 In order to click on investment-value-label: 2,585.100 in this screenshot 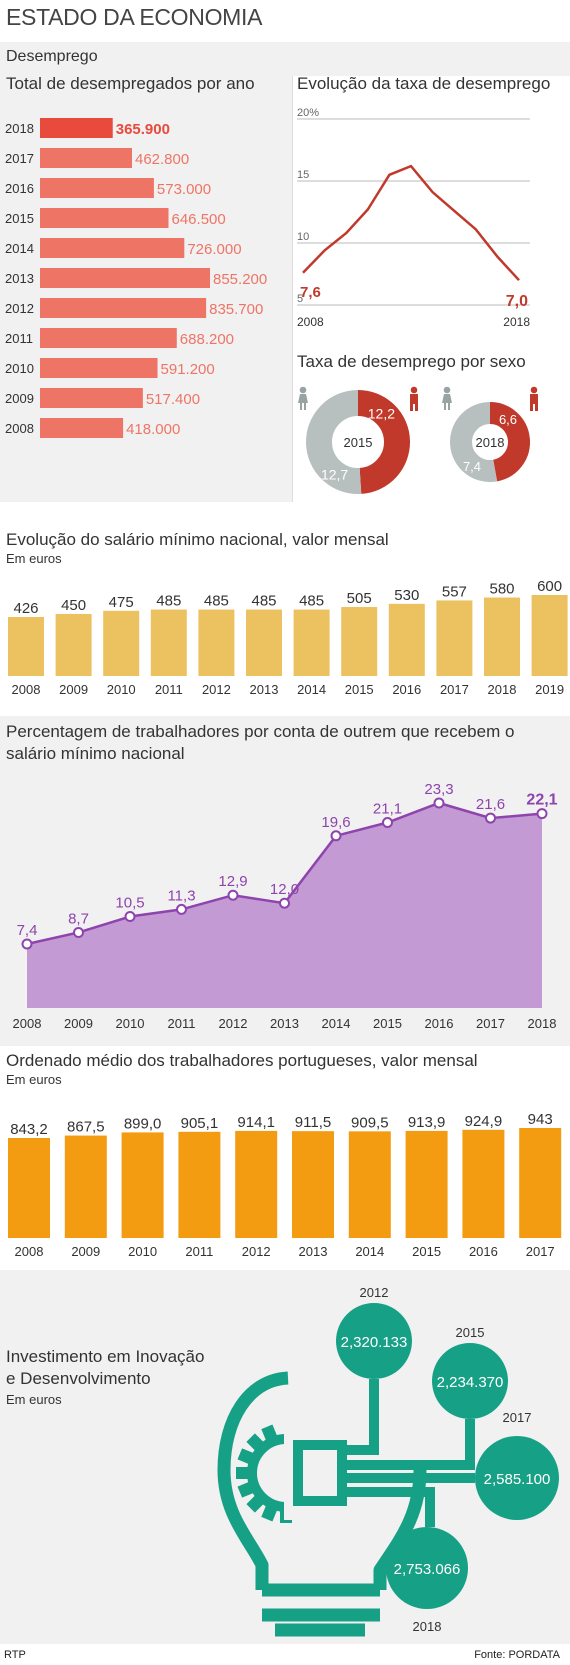, I will do `click(517, 1479)`.